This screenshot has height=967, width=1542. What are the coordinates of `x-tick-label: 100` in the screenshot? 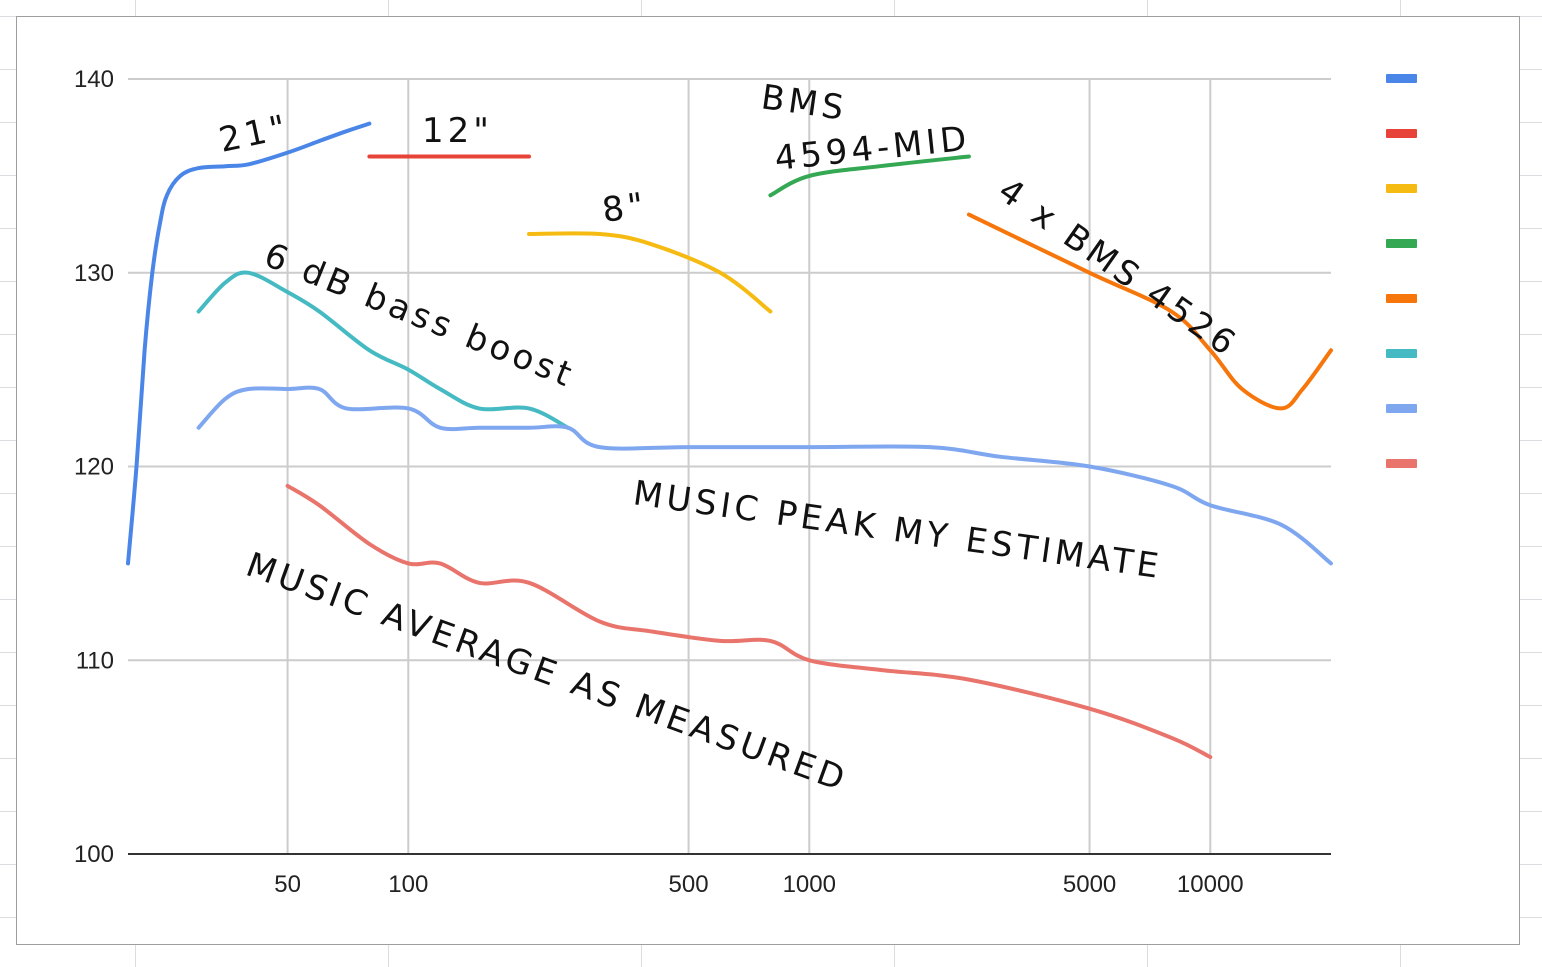 It's located at (408, 884).